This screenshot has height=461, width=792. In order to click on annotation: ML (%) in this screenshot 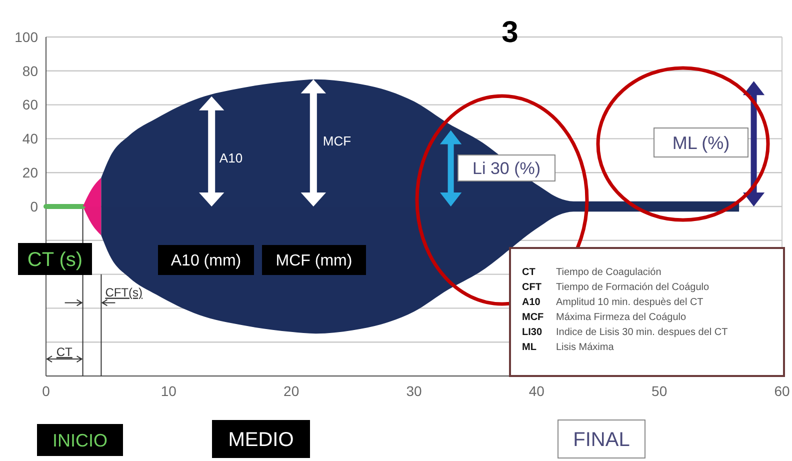, I will do `click(701, 142)`.